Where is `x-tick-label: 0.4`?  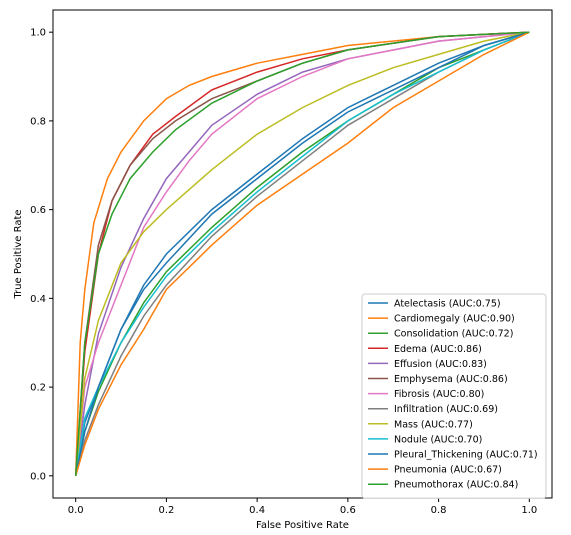
x-tick-label: 0.4 is located at coordinates (257, 510).